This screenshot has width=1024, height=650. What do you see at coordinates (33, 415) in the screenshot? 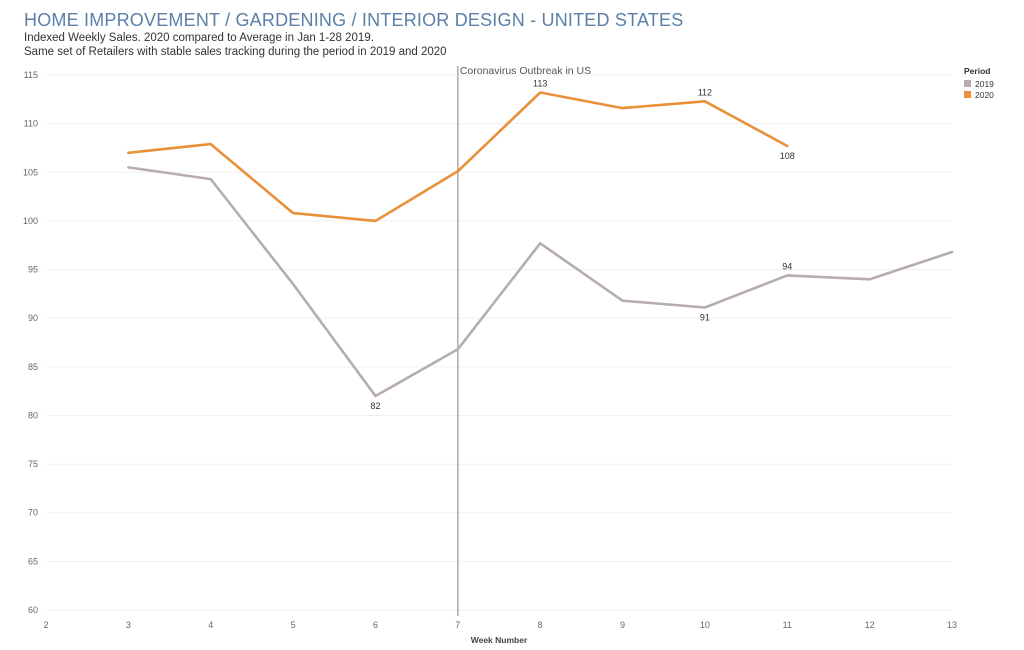
I see `y-tick-label-80: 80` at bounding box center [33, 415].